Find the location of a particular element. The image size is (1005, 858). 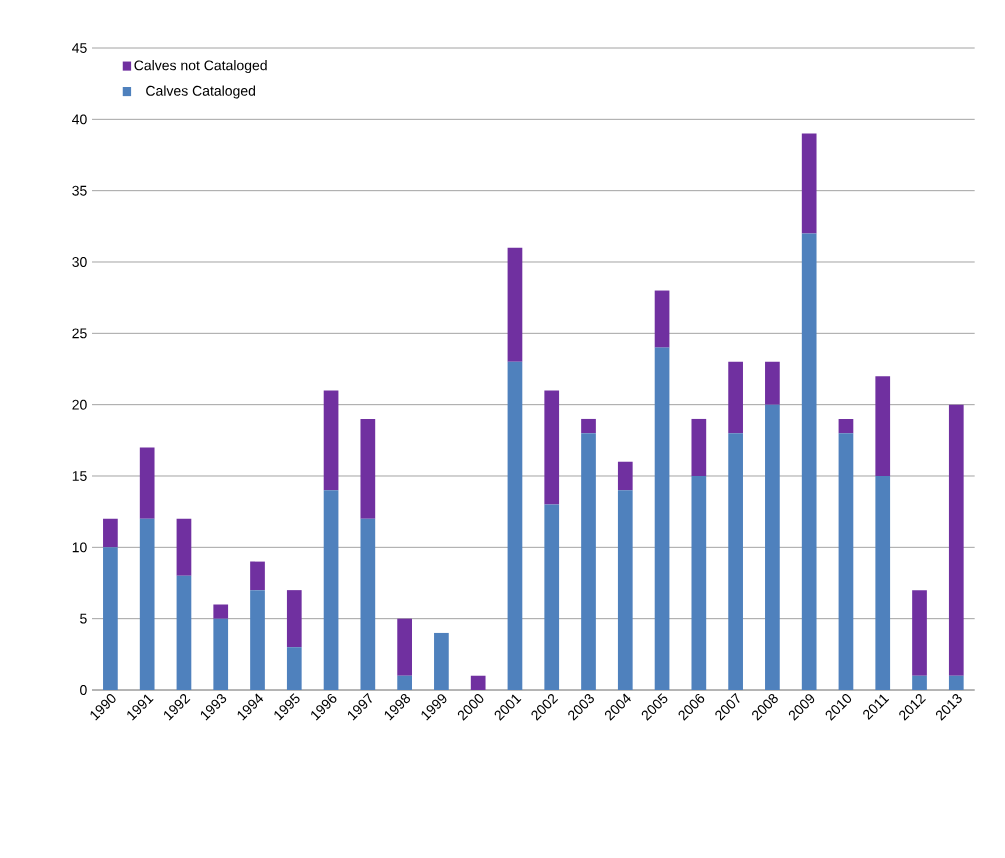

y-tick-label: 5 is located at coordinates (83, 618).